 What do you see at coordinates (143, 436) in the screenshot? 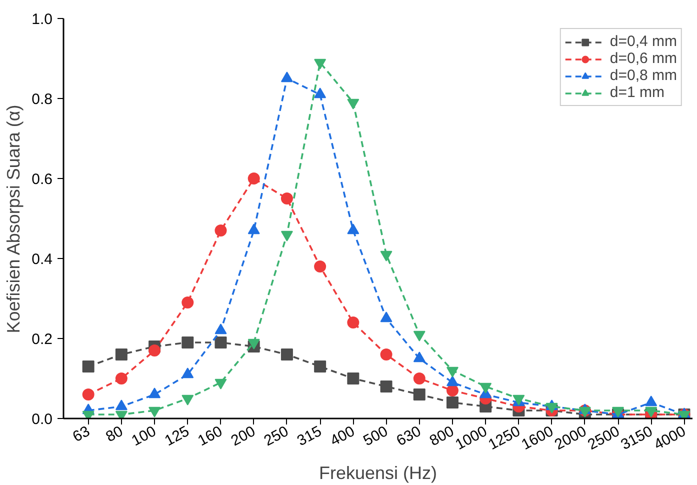
I see `x-tick-label: 100` at bounding box center [143, 436].